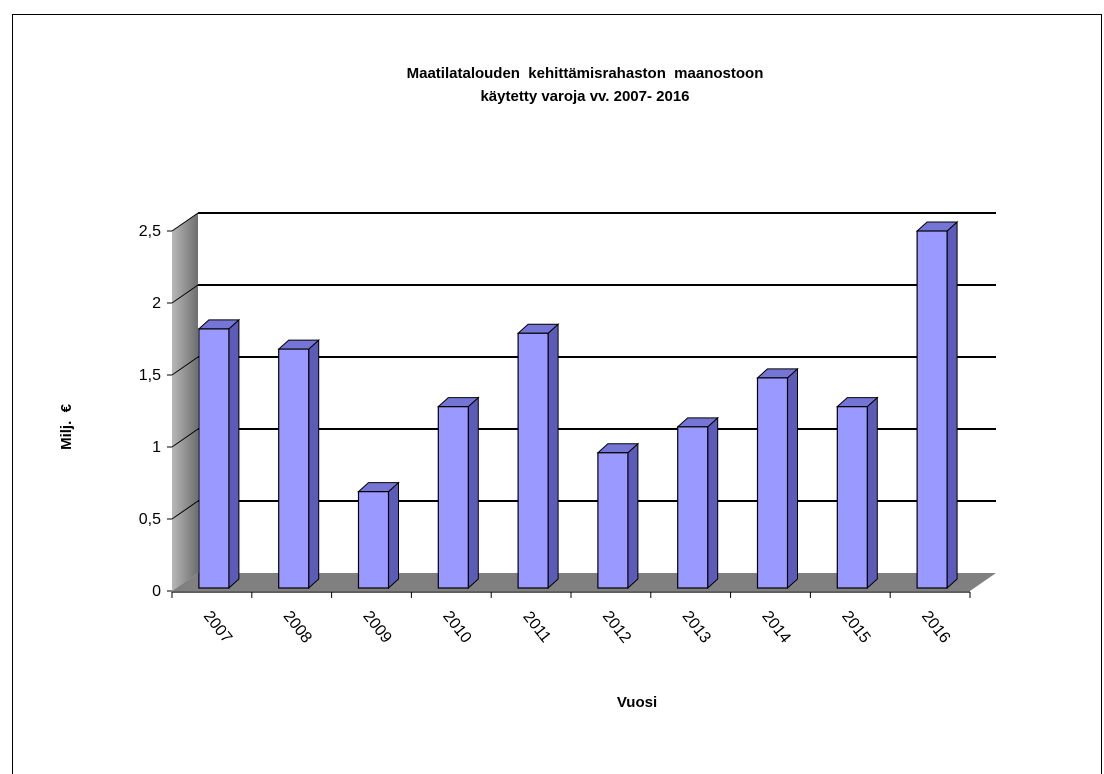 Image resolution: width=1104 pixels, height=774 pixels. What do you see at coordinates (775, 627) in the screenshot?
I see `x-tick-label: 2014` at bounding box center [775, 627].